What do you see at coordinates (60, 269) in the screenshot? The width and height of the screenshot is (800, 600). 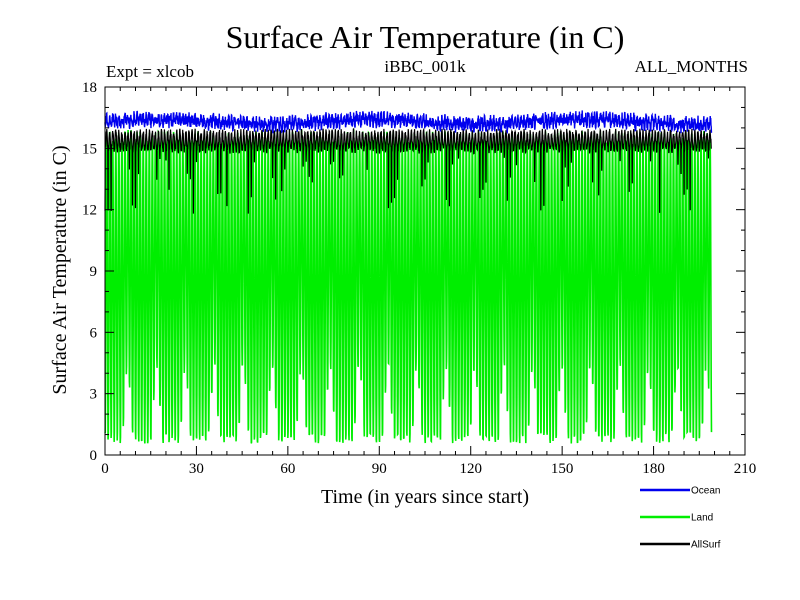 I see `y-axis-label: Surface Air Temperature (in C)` at bounding box center [60, 269].